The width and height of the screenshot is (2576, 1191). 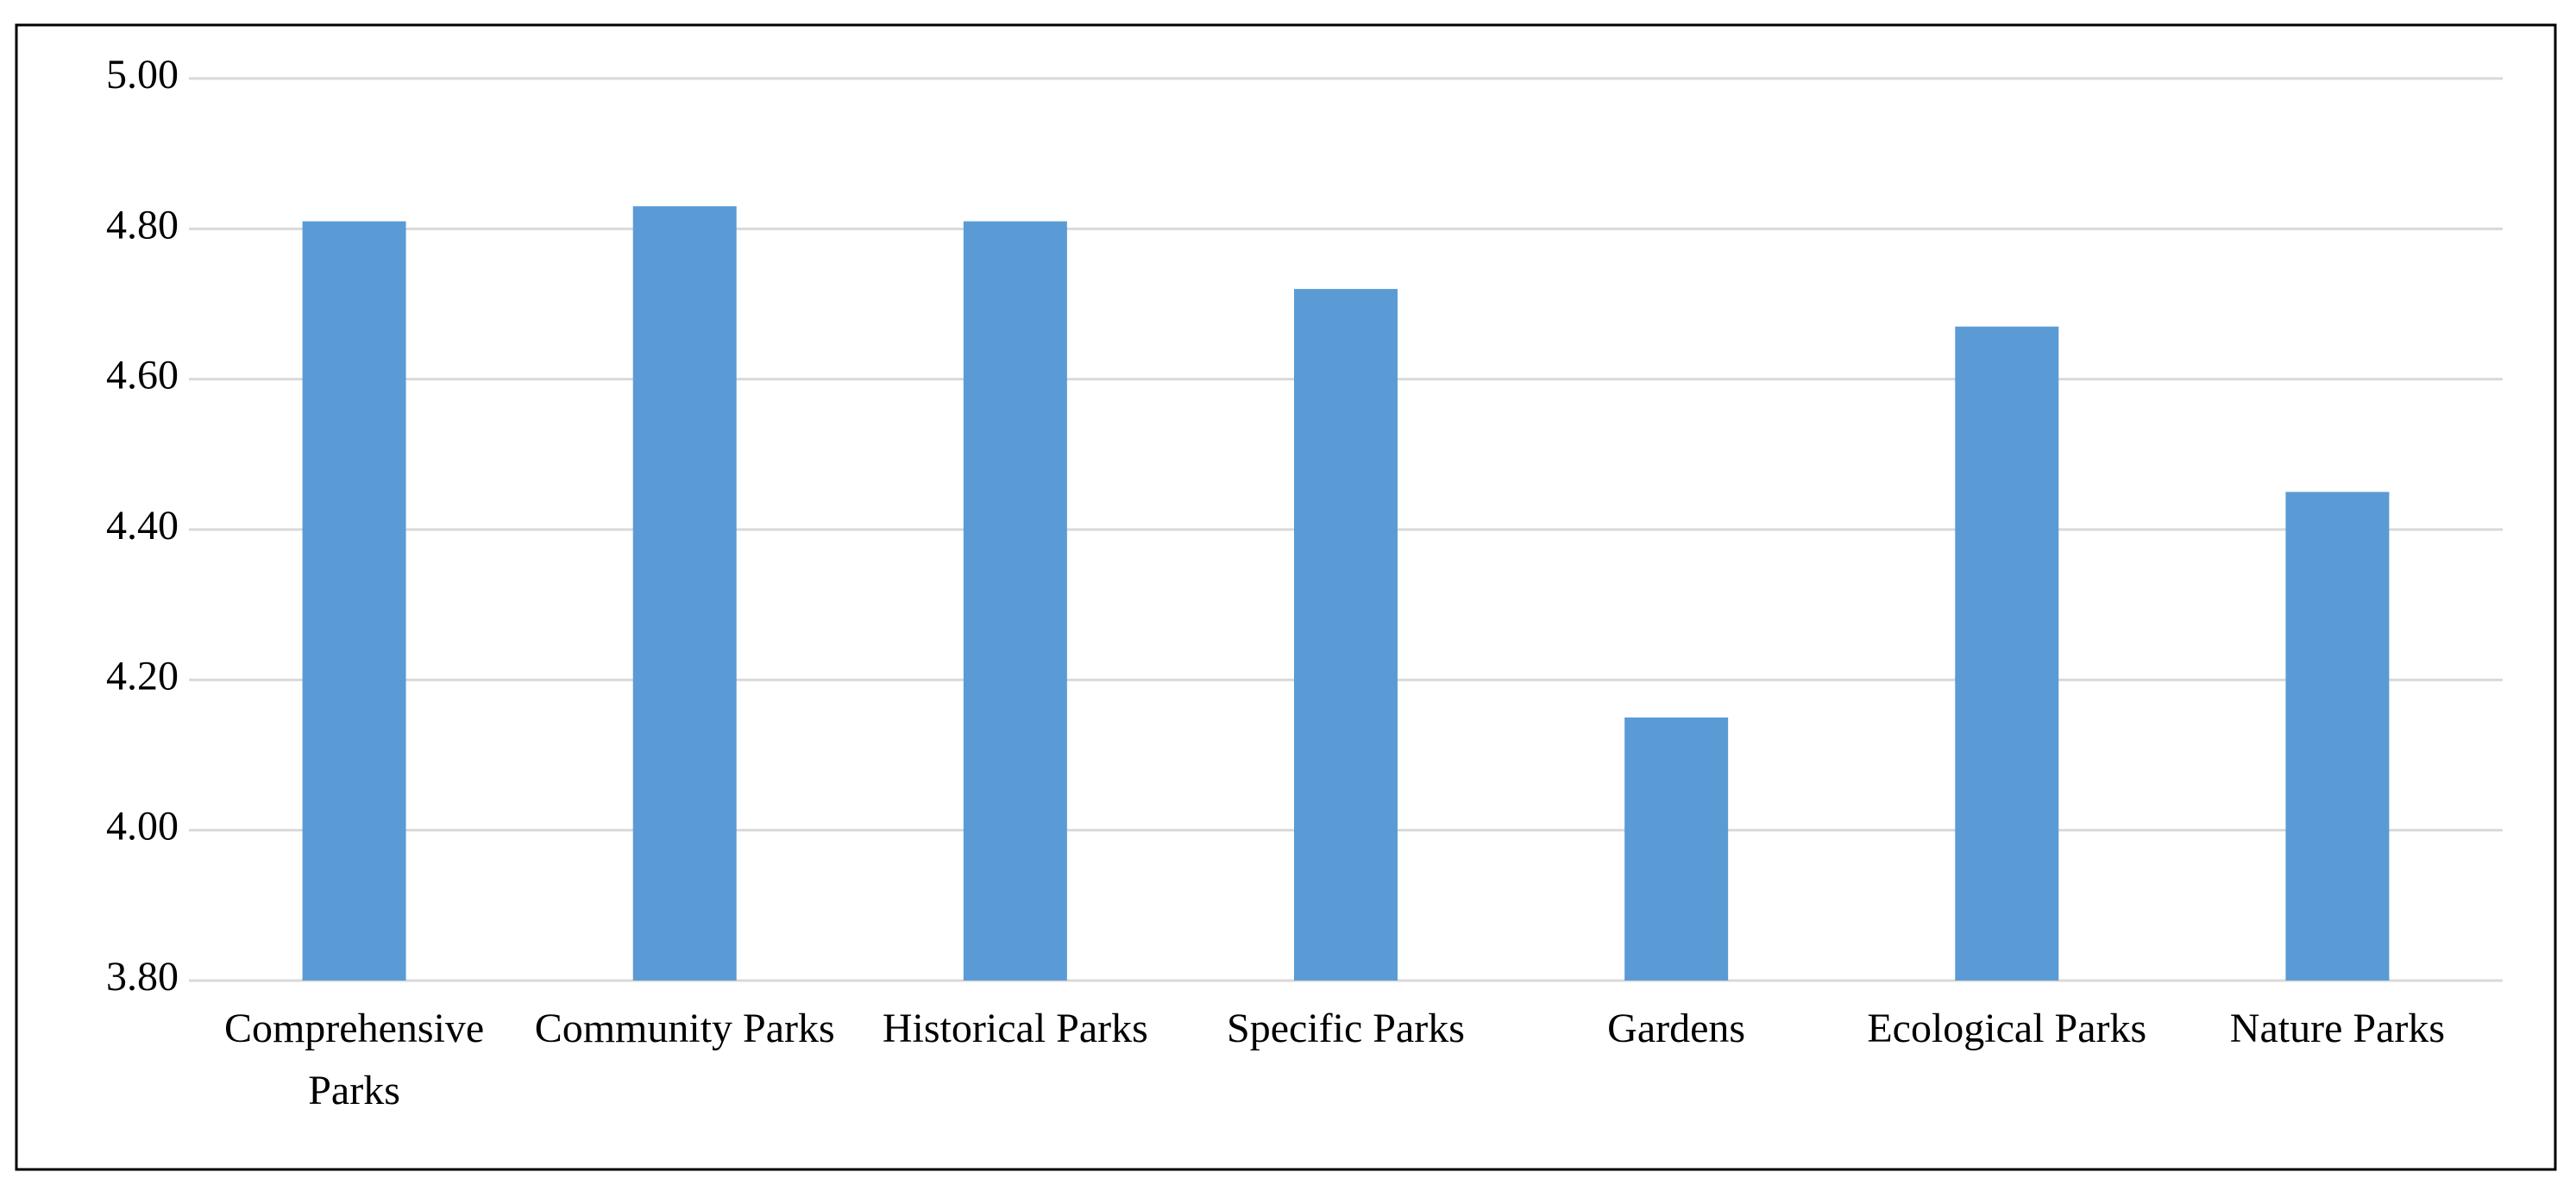 I want to click on y-tick-label: 4.80, so click(x=142, y=225).